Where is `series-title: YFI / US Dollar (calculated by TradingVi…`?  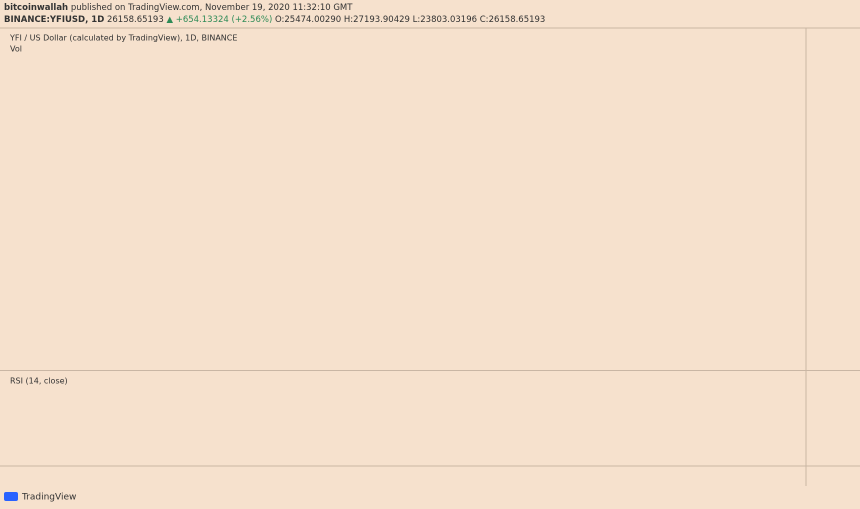
series-title: YFI / US Dollar (calculated by TradingVi… is located at coordinates (123, 38).